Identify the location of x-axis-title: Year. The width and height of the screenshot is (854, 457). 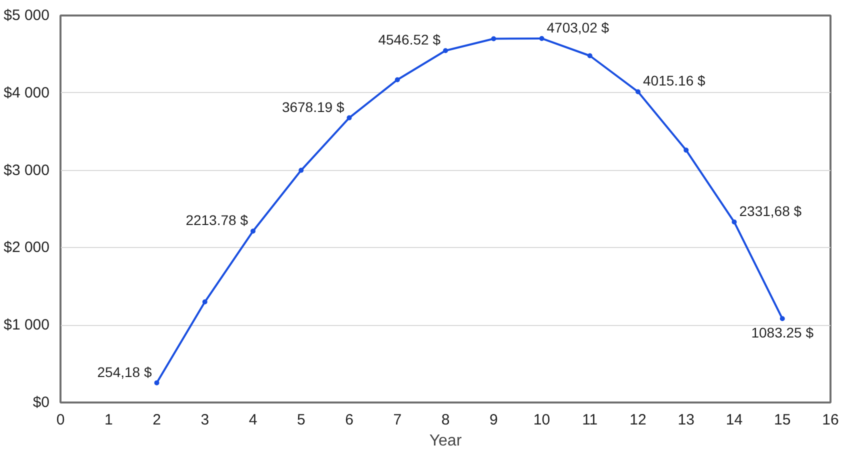
(445, 441).